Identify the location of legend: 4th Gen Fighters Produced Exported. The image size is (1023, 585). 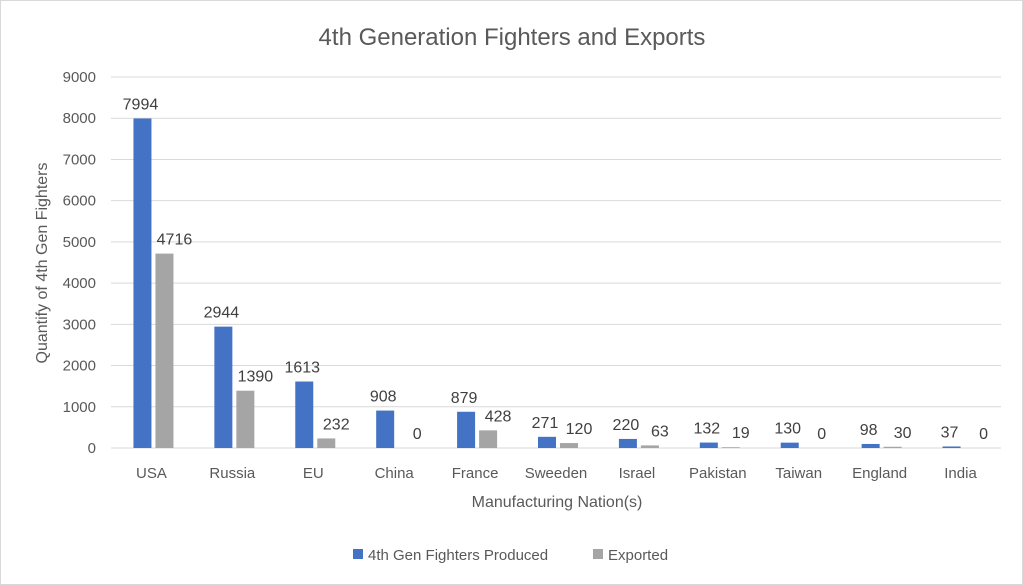
(510, 555).